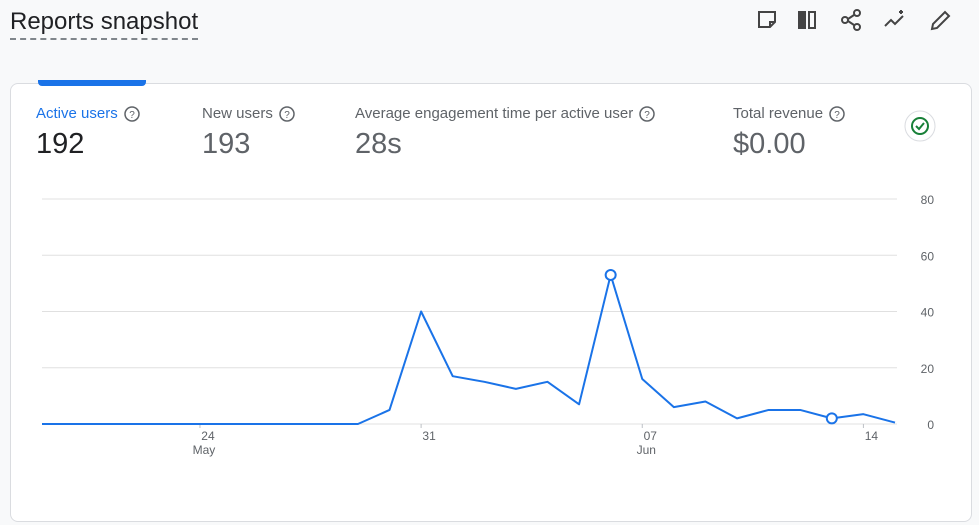 Image resolution: width=979 pixels, height=525 pixels. Describe the element at coordinates (769, 144) in the screenshot. I see `metric-value: $0.00` at that location.